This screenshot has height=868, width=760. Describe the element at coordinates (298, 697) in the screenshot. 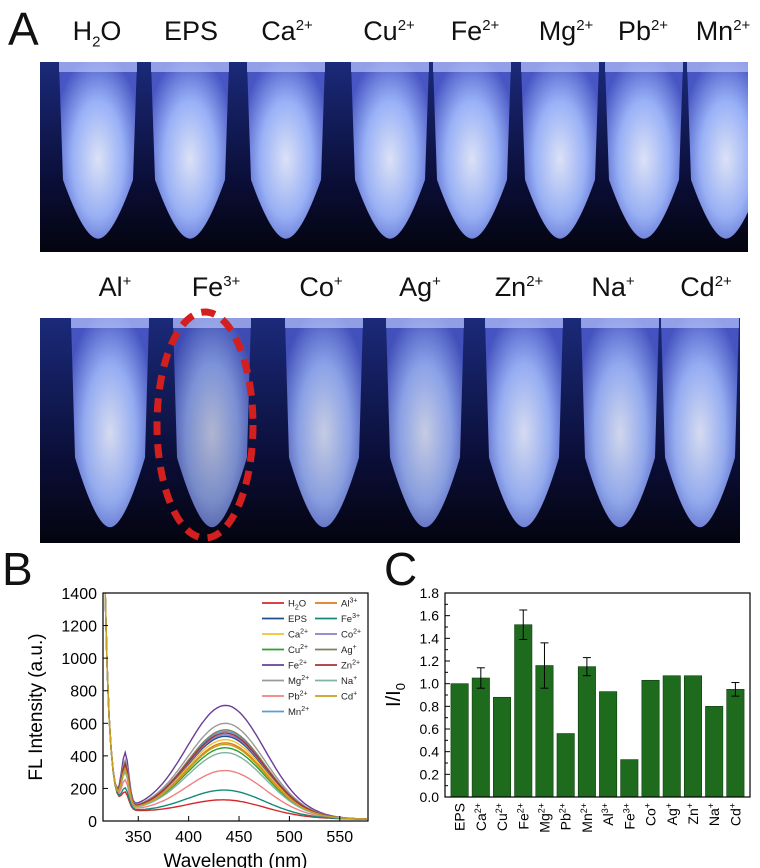

I see `legend-label-l-6: Pb2+` at that location.